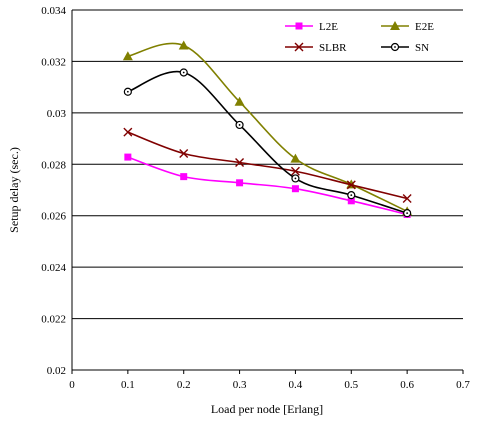 The width and height of the screenshot is (480, 428). What do you see at coordinates (311, 27) in the screenshot?
I see `legend-item-l2e: L2E` at bounding box center [311, 27].